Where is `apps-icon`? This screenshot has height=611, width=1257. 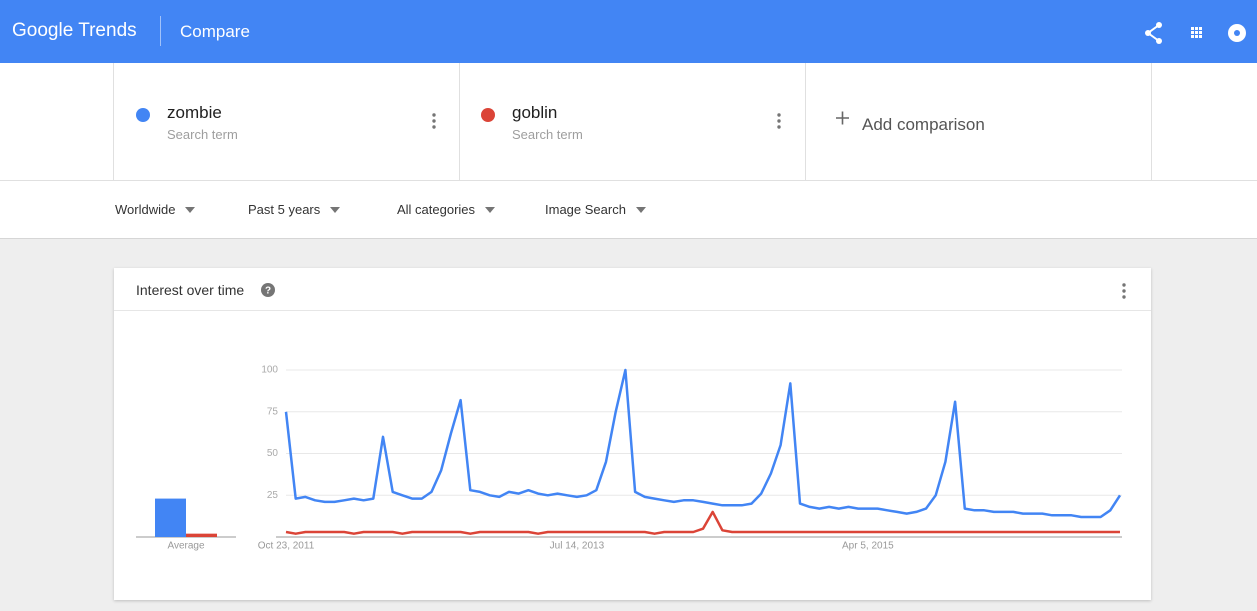
apps-icon is located at coordinates (1196, 32).